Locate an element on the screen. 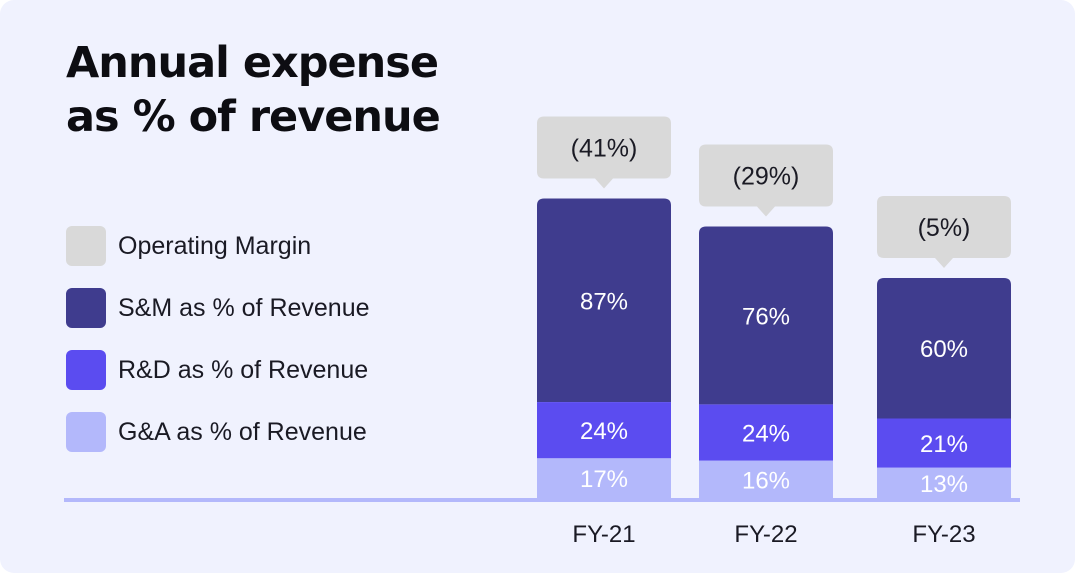 The height and width of the screenshot is (573, 1075). bar-segment-fy-22-sm is located at coordinates (766, 315).